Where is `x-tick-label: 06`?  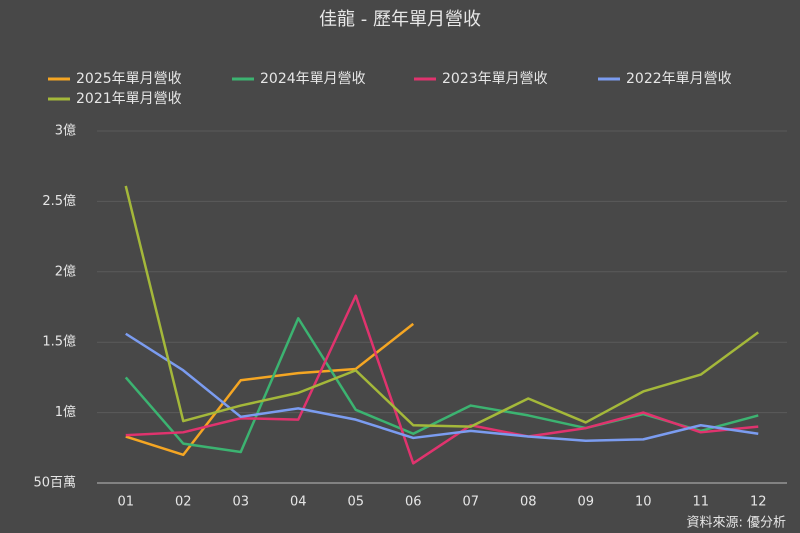
x-tick-label: 06 is located at coordinates (413, 502).